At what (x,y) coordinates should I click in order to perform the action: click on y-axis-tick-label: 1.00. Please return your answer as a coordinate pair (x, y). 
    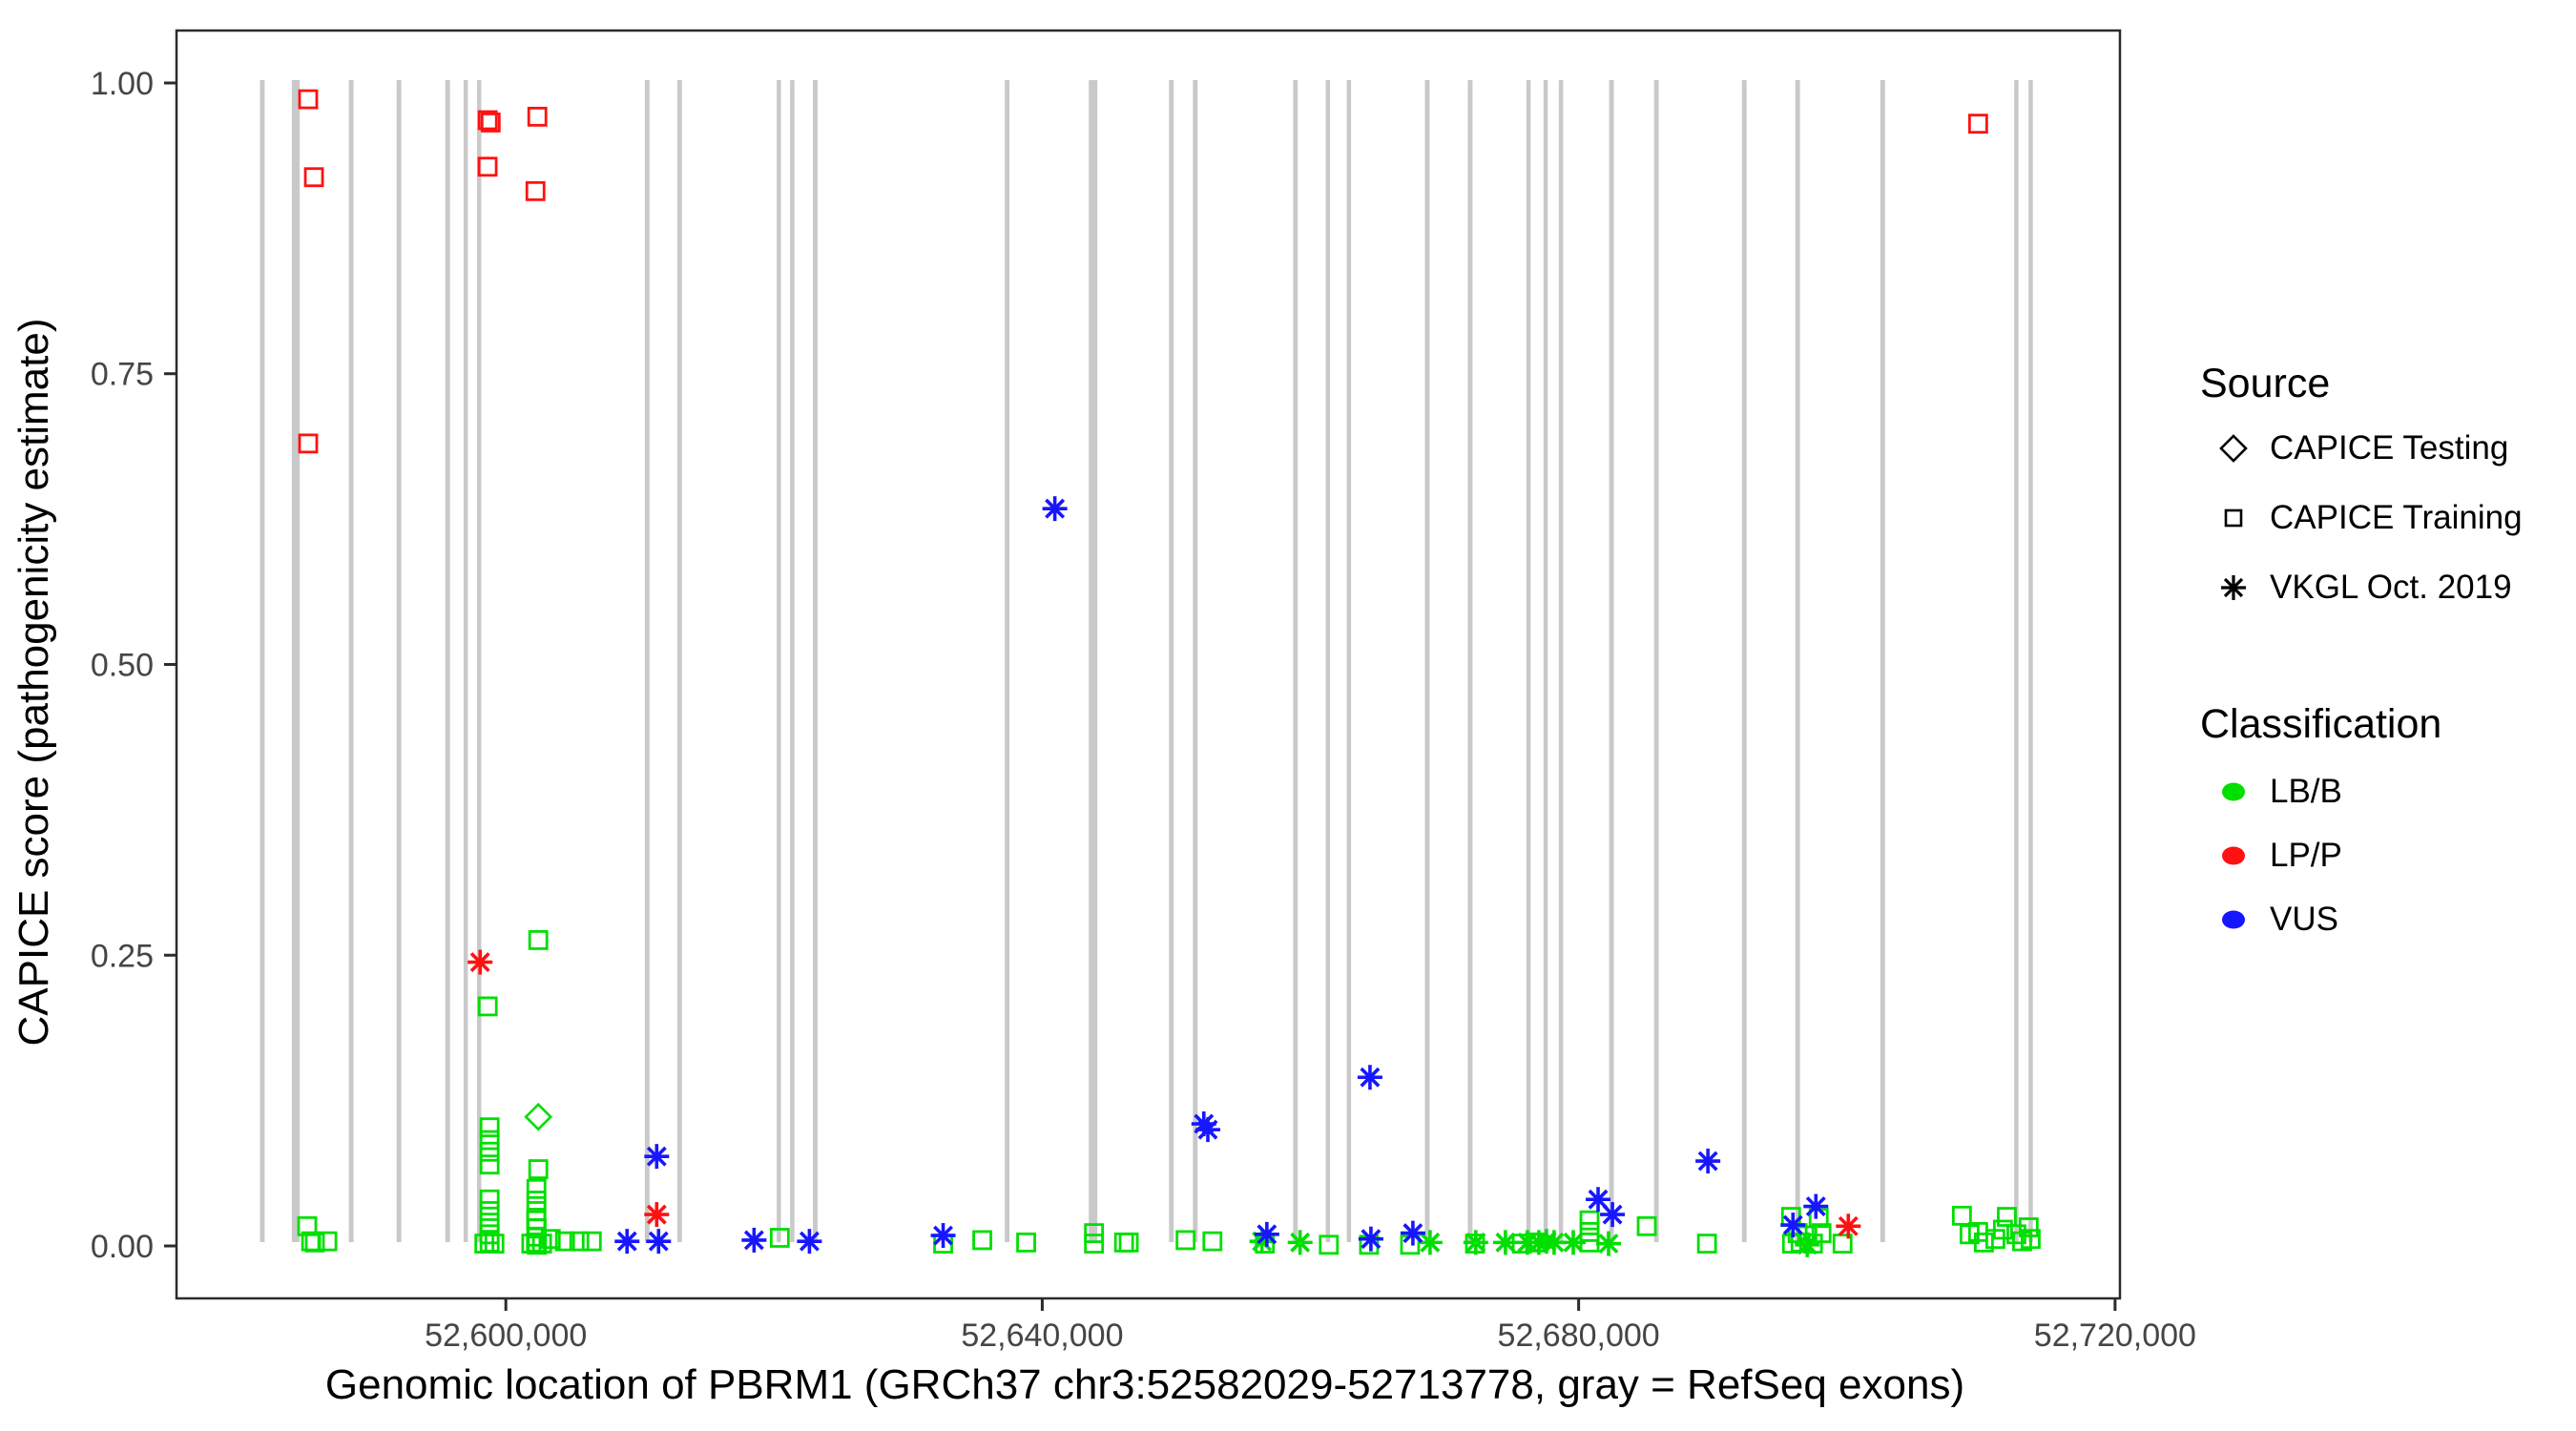
    Looking at the image, I should click on (122, 84).